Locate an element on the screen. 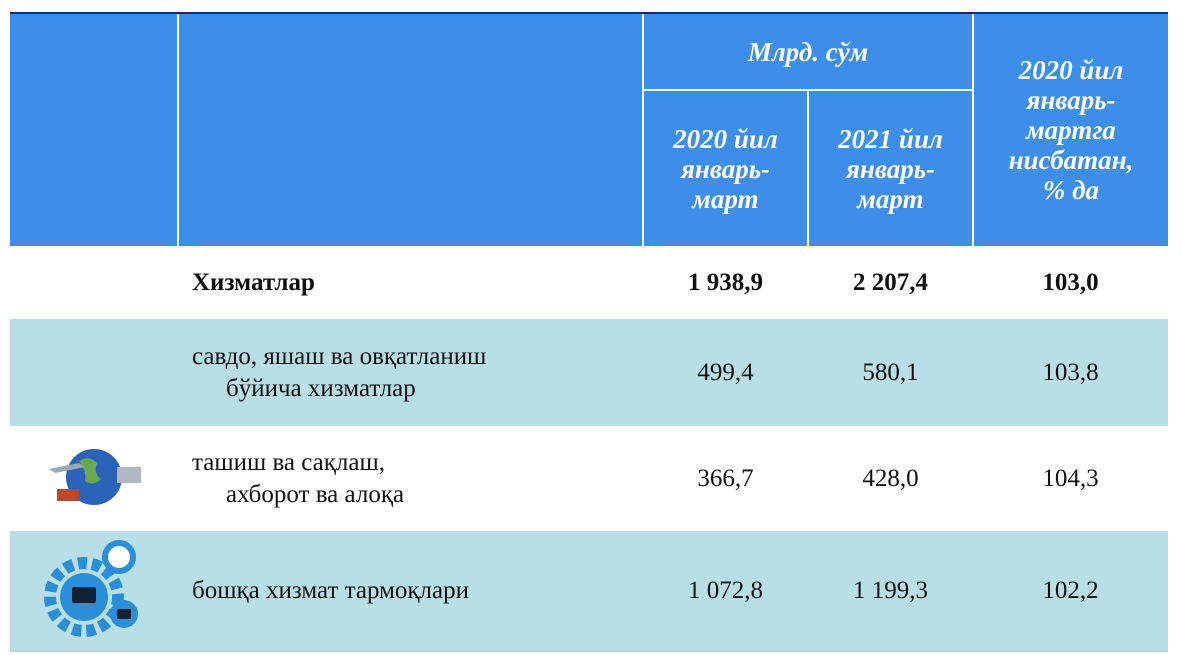 This screenshot has width=1181, height=655. value-cell: 366,7 is located at coordinates (725, 478).